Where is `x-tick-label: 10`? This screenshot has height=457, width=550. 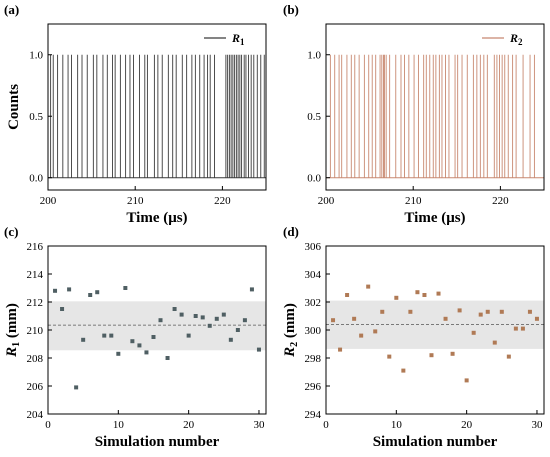 x-tick-label: 10 is located at coordinates (397, 425).